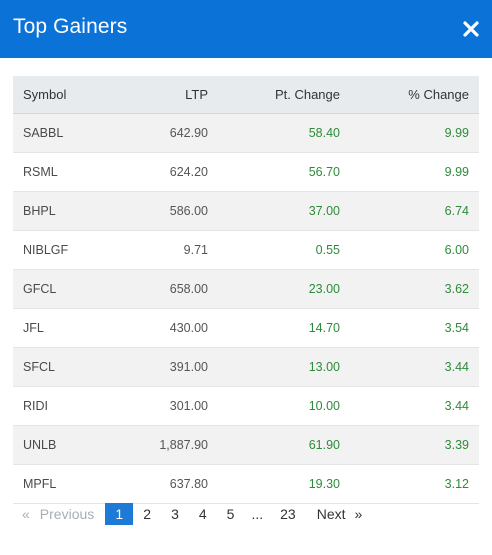 Image resolution: width=492 pixels, height=555 pixels. I want to click on table-row: SFCL 391.00 13.00 3.44, so click(246, 366).